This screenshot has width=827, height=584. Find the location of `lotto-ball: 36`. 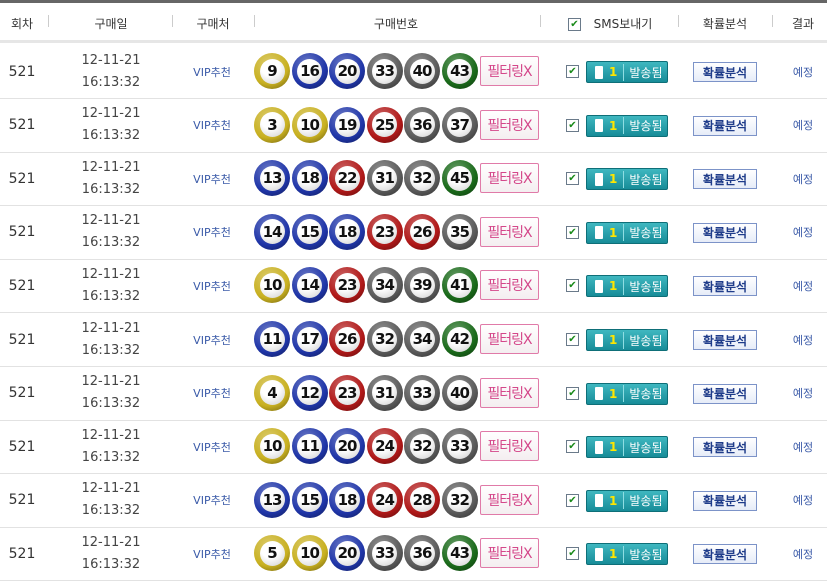

lotto-ball: 36 is located at coordinates (422, 553).